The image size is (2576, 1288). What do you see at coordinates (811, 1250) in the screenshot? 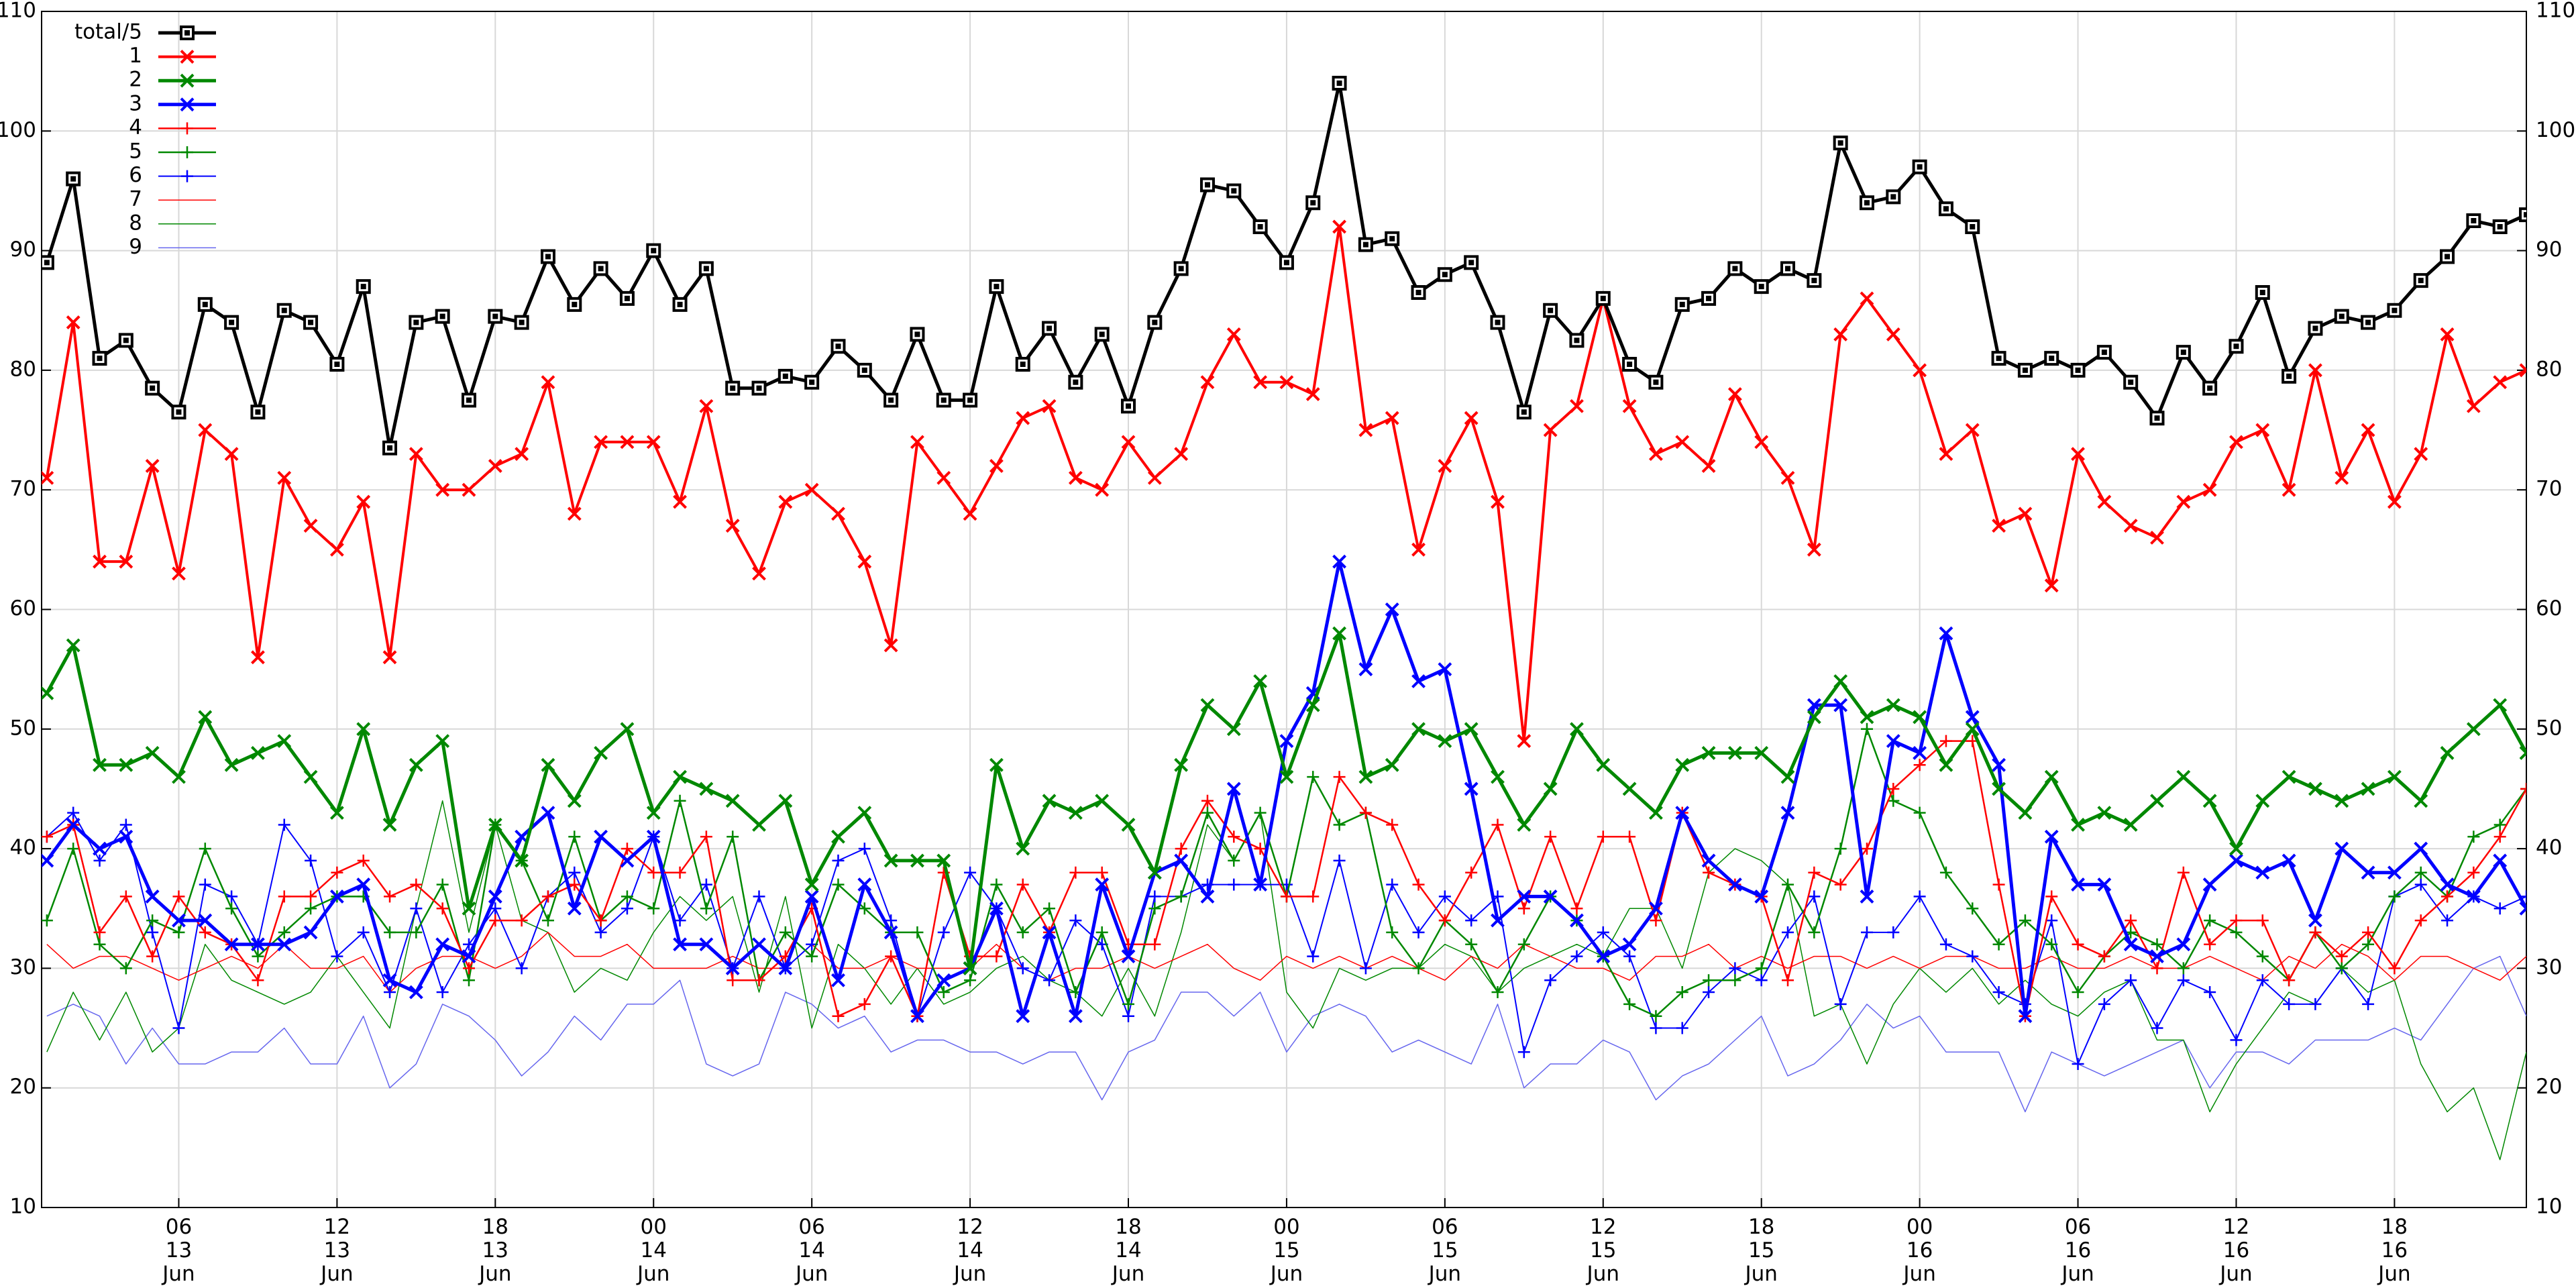
I see `x-tick-label: 06 14 Jun` at bounding box center [811, 1250].